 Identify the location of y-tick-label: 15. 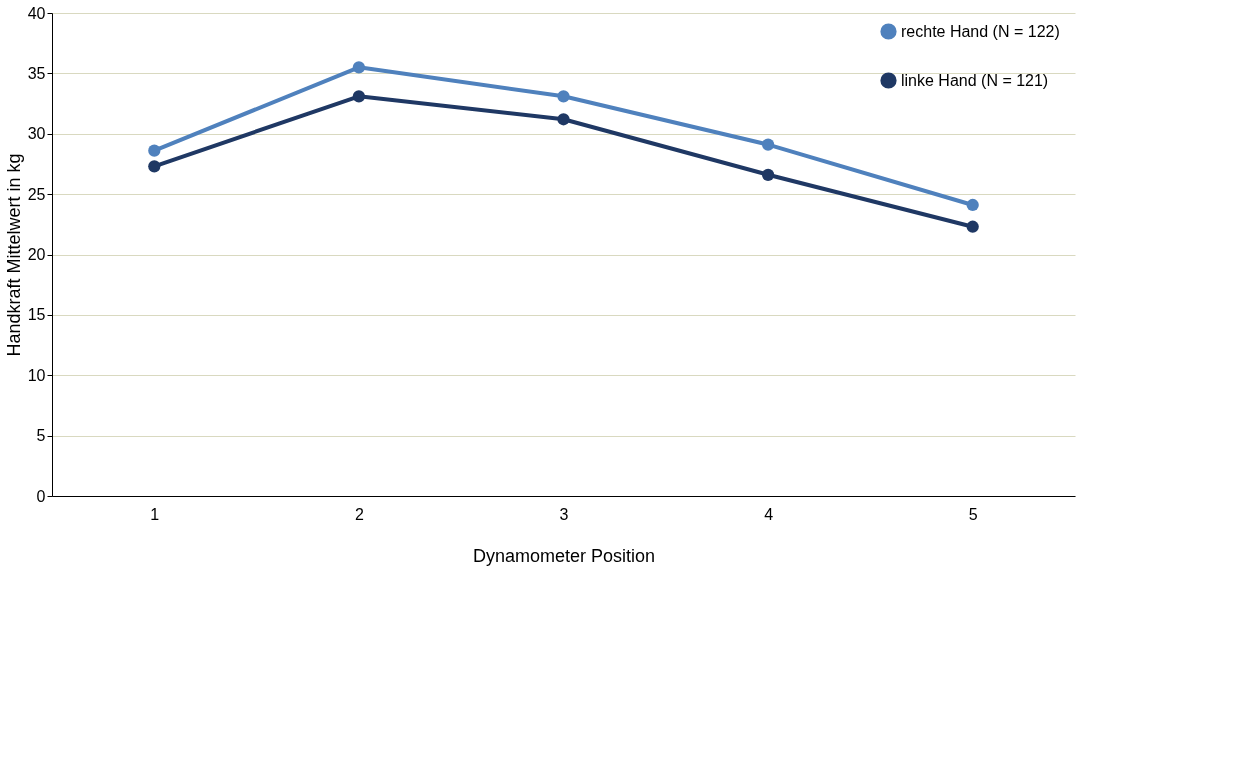
(36, 315).